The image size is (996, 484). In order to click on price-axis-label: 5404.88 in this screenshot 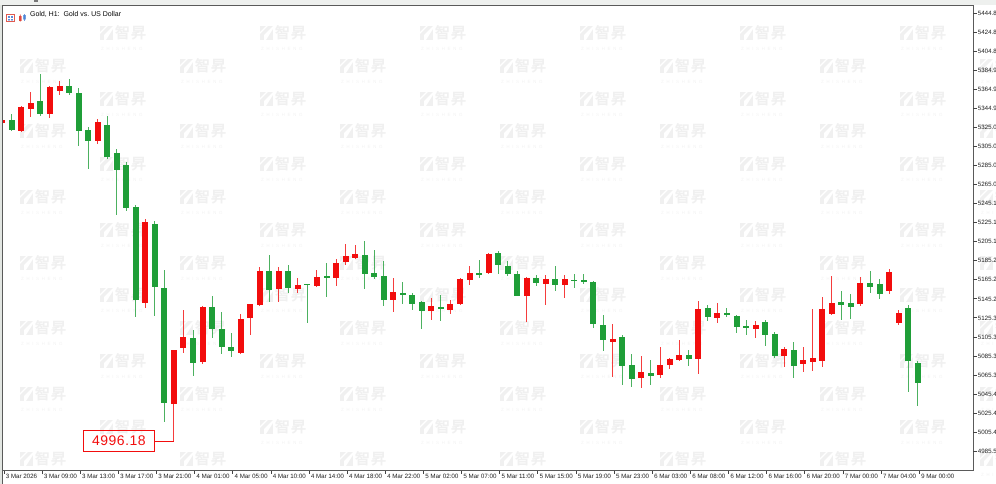, I will do `click(986, 51)`.